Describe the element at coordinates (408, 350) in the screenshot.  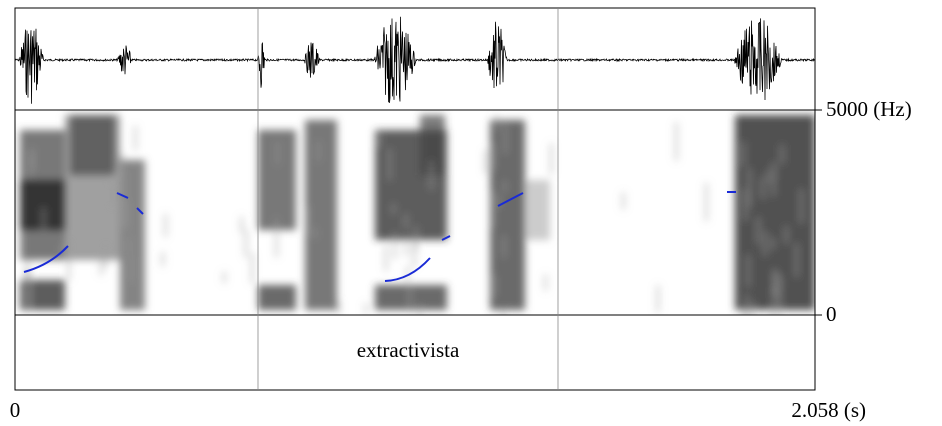
I see `tier-label: extractivista` at that location.